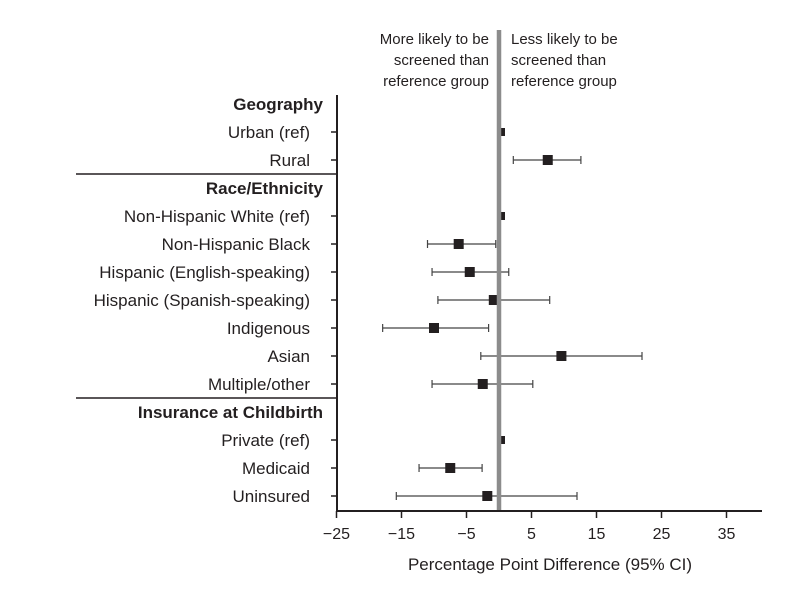  Describe the element at coordinates (434, 39) in the screenshot. I see `annotation-left: More likely to be` at that location.